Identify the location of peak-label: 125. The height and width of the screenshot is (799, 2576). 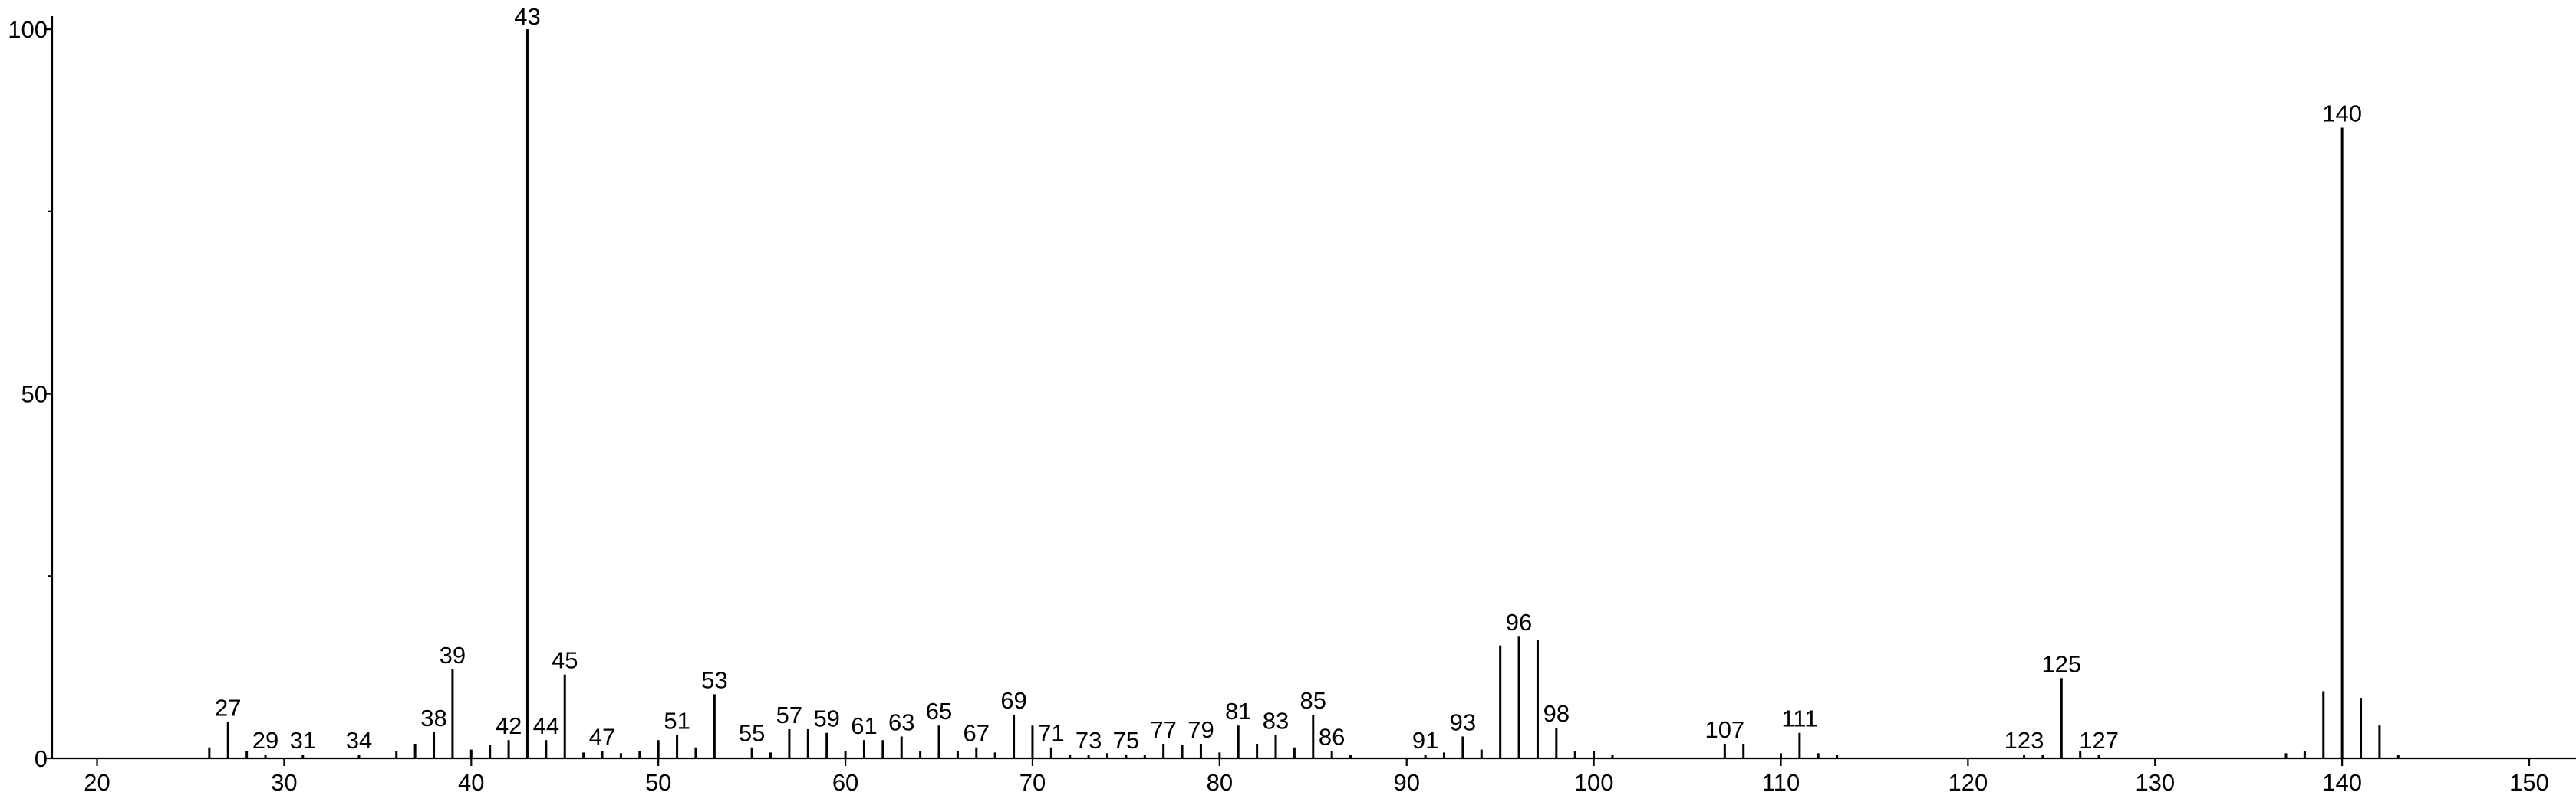
(2061, 663).